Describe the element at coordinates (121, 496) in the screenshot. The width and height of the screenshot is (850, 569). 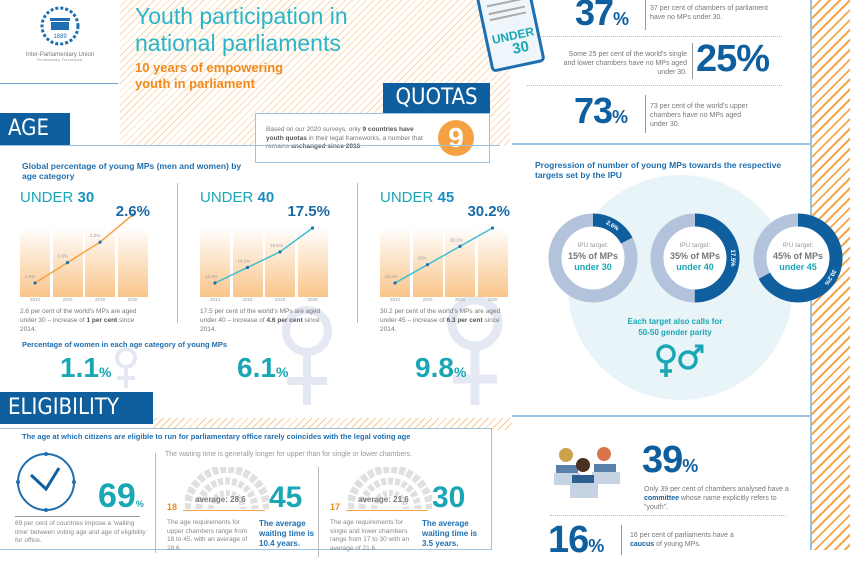
I see `waiting-time-stat: 69%` at that location.